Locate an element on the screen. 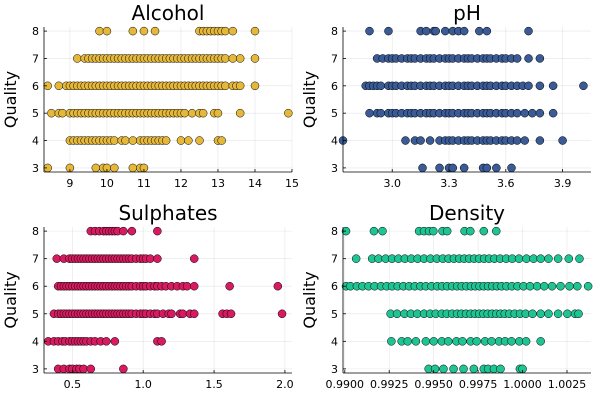 This screenshot has height=400, width=600. chart-title: Density is located at coordinates (467, 213).